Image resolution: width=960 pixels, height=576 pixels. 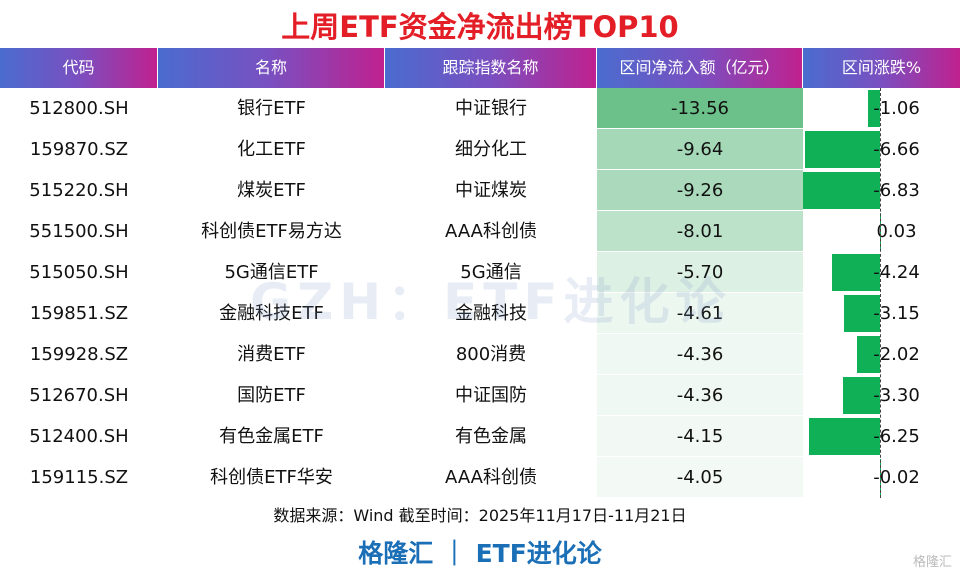 I want to click on header-flow: 区间净流入额（亿元）, so click(x=700, y=68).